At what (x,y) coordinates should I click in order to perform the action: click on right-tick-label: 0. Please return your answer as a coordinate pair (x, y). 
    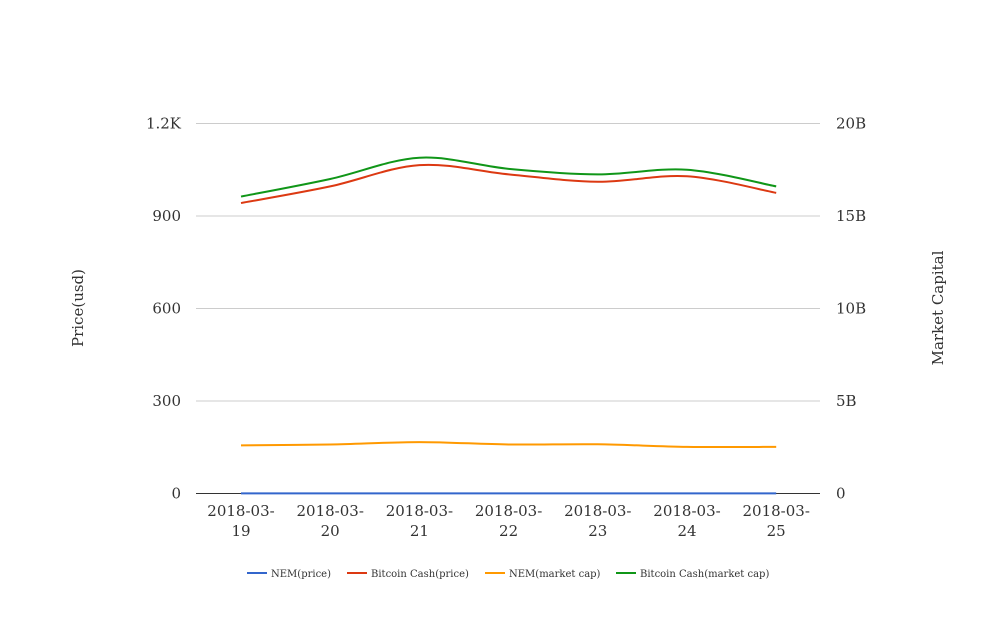
    Looking at the image, I should click on (841, 494).